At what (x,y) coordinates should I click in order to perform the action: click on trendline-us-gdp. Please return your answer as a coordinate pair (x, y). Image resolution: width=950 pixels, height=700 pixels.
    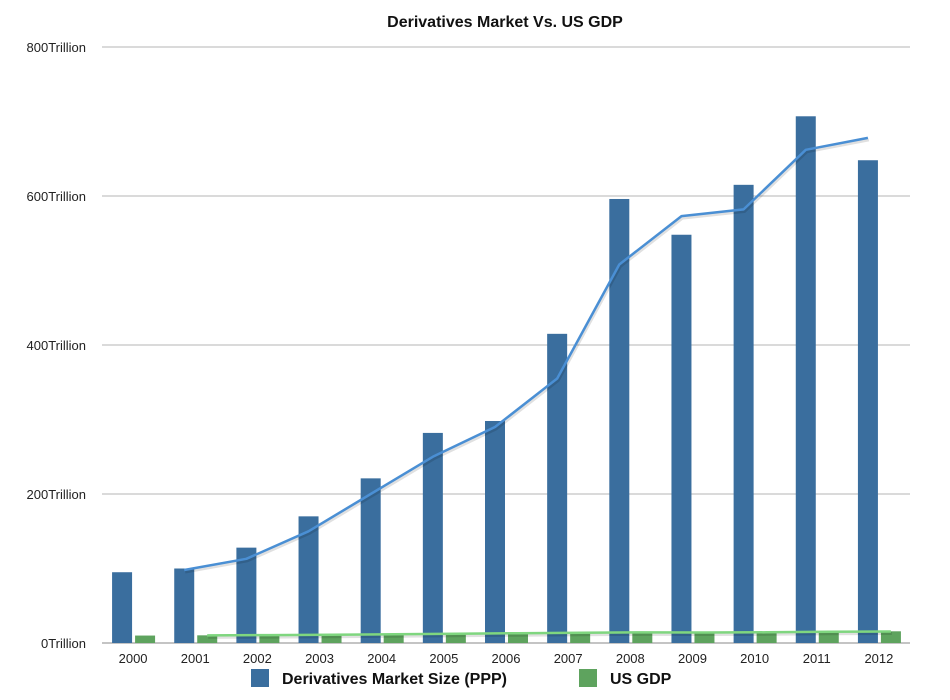
    Looking at the image, I should click on (549, 633).